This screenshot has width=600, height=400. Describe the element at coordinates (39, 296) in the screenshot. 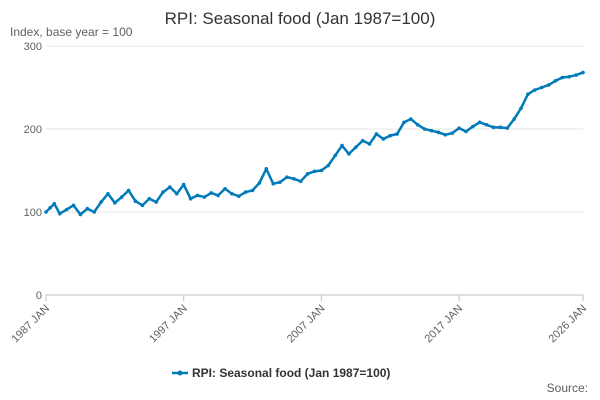

I see `y-tick-label-0: 0` at that location.